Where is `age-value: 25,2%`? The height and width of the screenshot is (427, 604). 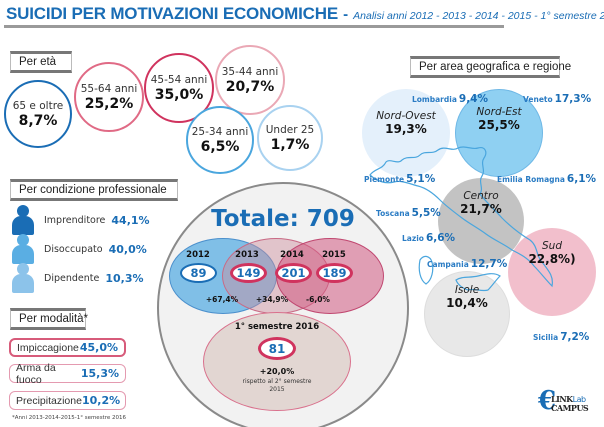
age-value: 25,2% is located at coordinates (109, 103).